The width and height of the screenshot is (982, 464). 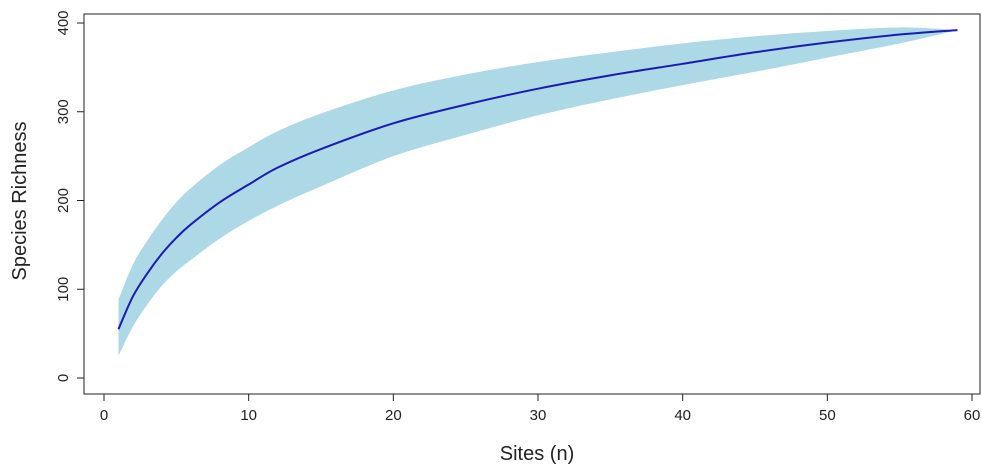 I want to click on y-tick-label: 400, so click(x=63, y=22).